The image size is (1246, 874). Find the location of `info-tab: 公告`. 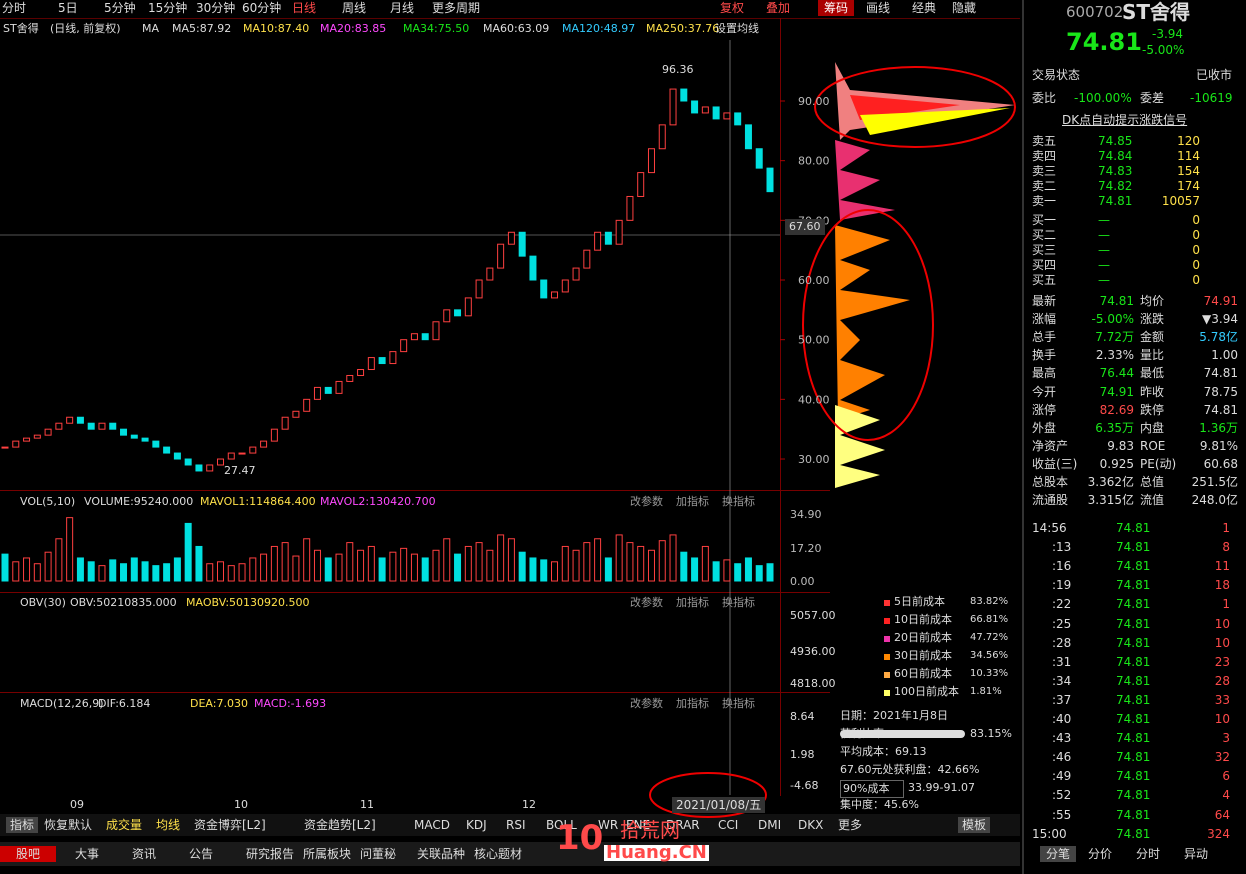

info-tab: 公告 is located at coordinates (201, 854).